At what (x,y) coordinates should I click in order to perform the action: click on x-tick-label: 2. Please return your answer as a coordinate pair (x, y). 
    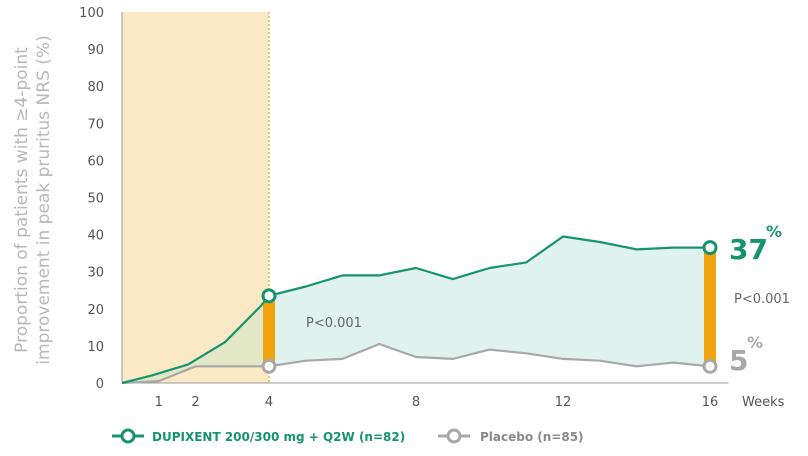
    Looking at the image, I should click on (195, 402).